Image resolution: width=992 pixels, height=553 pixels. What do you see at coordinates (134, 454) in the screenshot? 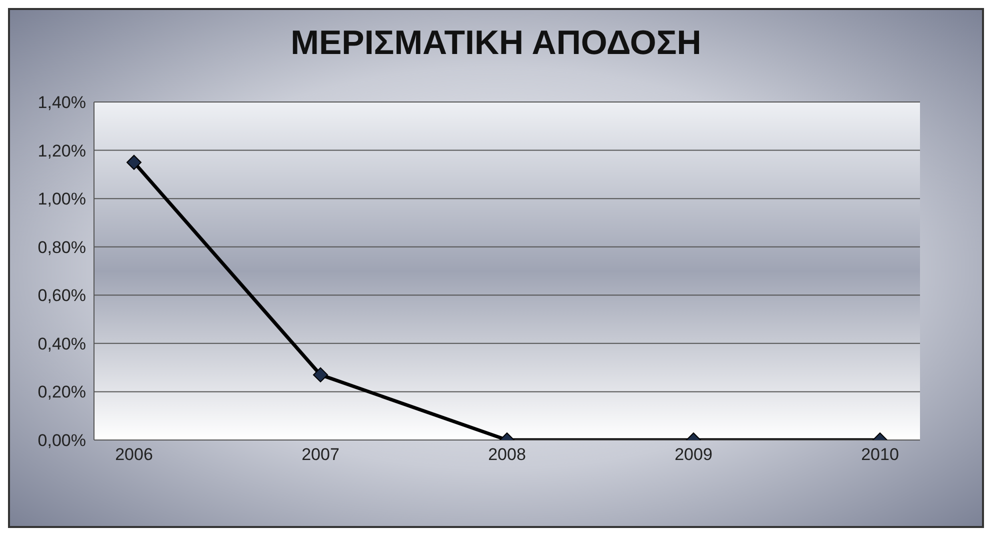
I see `x-tick-label: 2006` at bounding box center [134, 454].